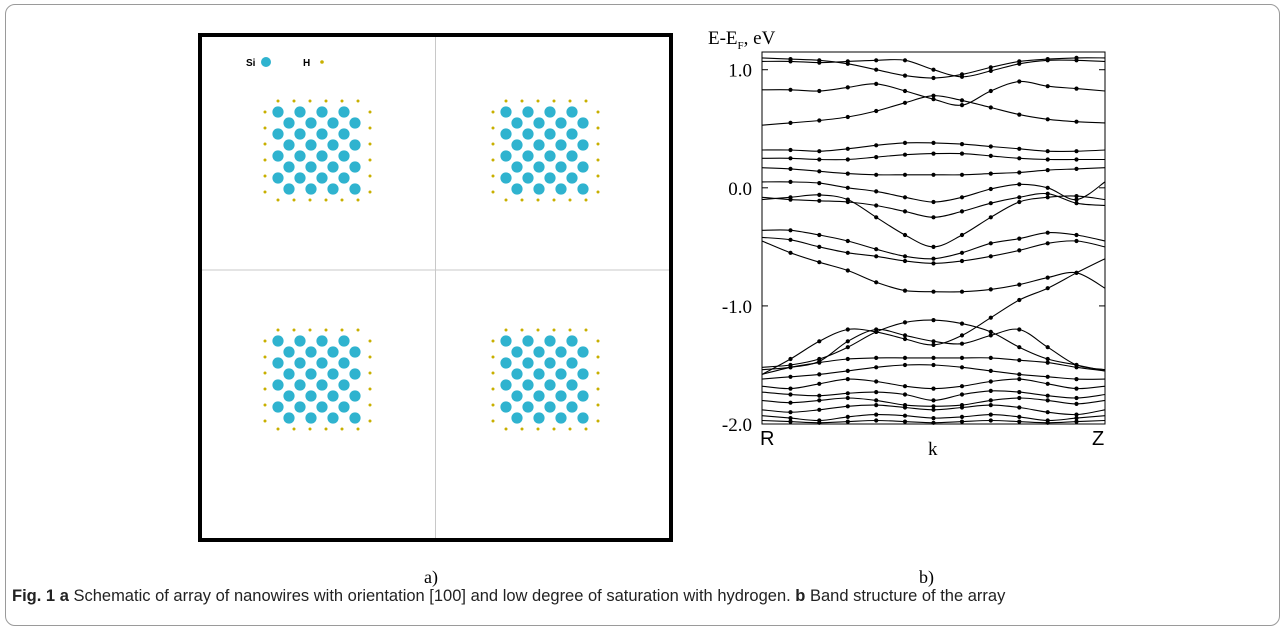 The width and height of the screenshot is (1287, 634). Describe the element at coordinates (737, 425) in the screenshot. I see `y-tick-label: -2.0` at that location.